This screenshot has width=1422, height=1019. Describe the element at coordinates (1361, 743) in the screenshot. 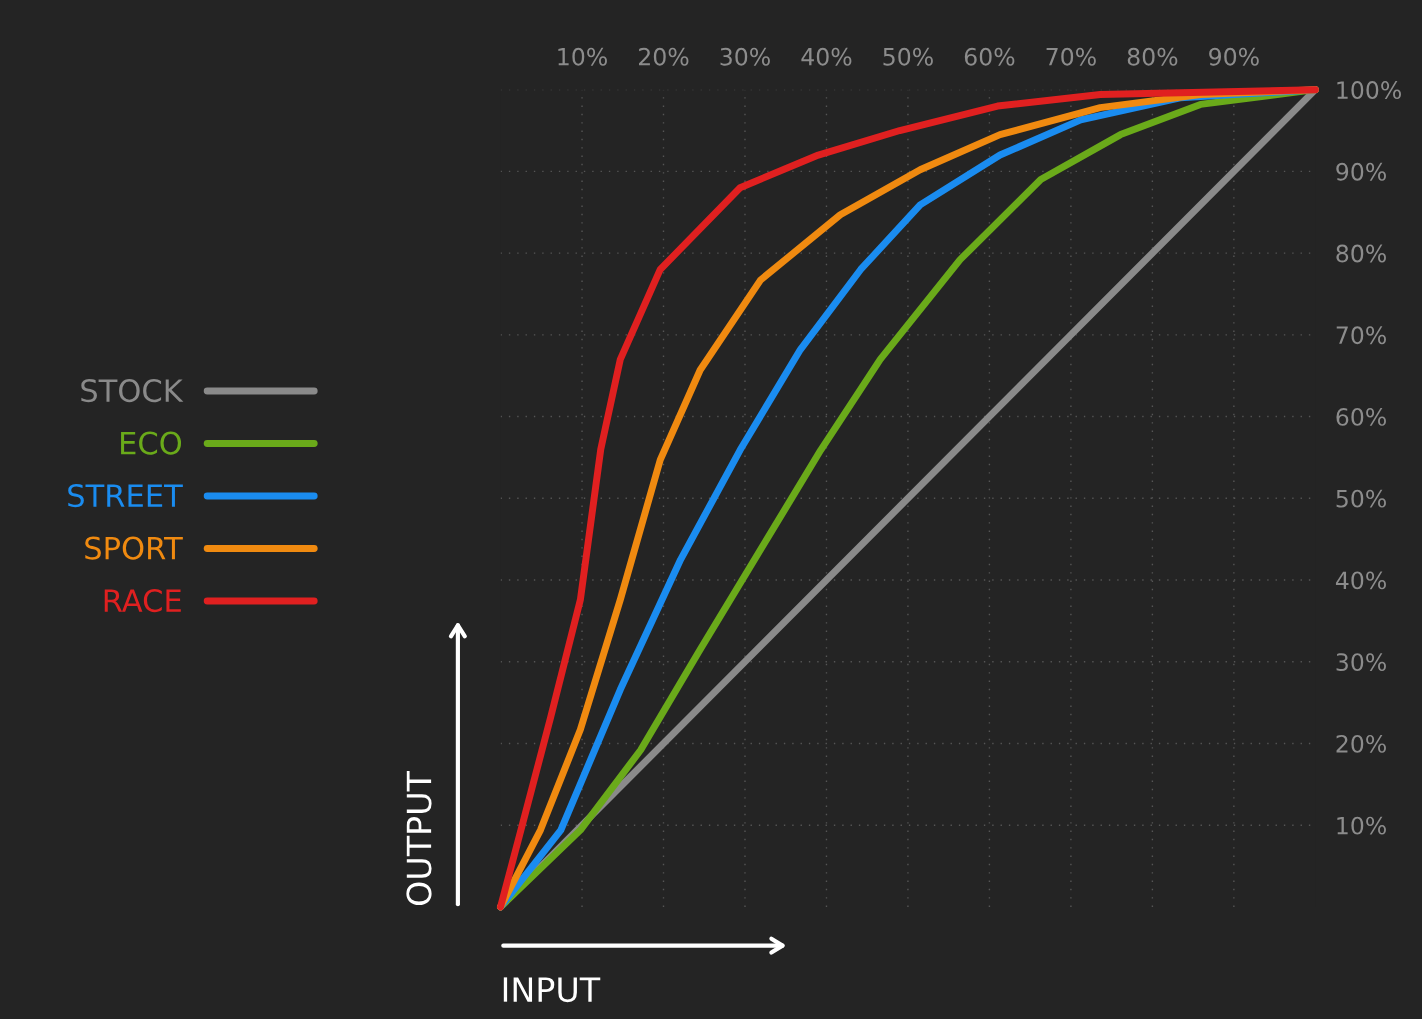

I see `y-tick-label: 20%` at that location.